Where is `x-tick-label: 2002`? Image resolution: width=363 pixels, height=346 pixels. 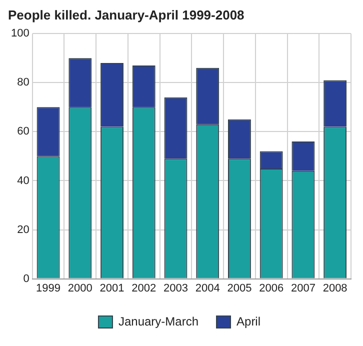
x-tick-label: 2002 is located at coordinates (144, 288).